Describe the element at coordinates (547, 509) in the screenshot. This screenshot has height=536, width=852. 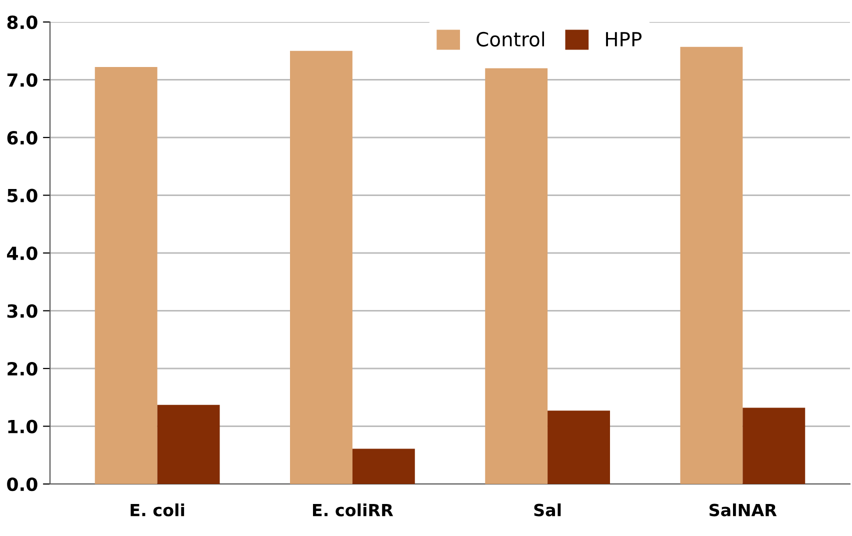
I see `x-tick-label: Sal` at that location.